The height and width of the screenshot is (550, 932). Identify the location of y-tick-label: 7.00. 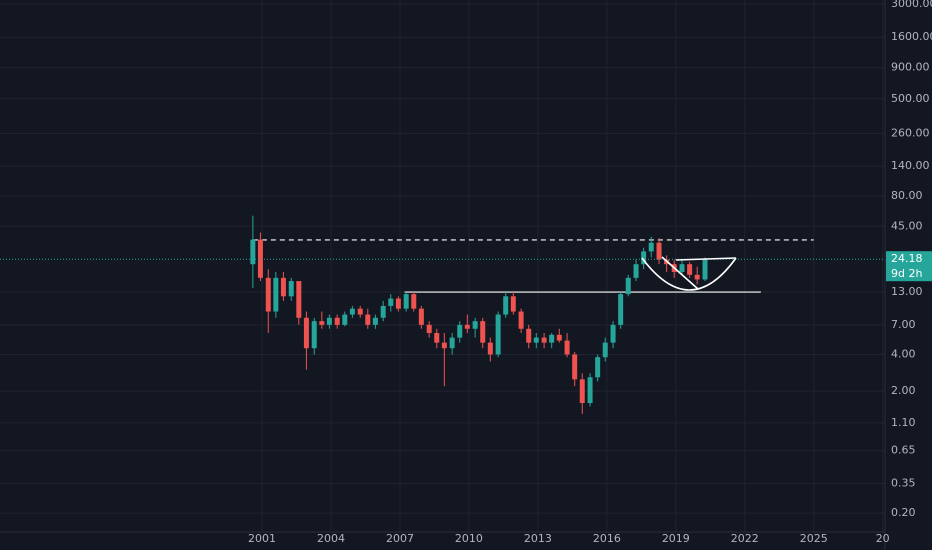
(903, 324).